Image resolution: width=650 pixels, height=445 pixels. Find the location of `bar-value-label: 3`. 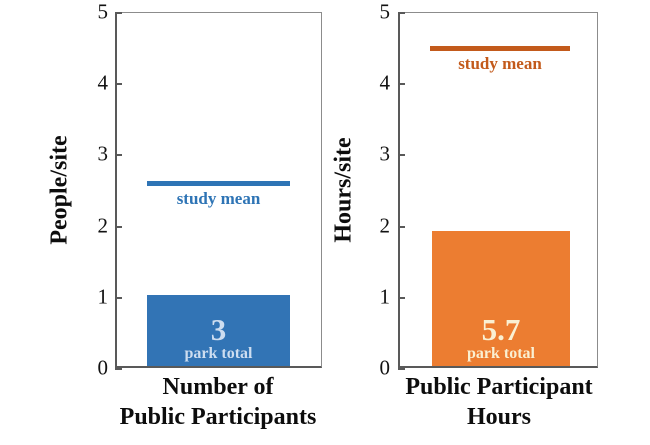

bar-value-label: 3 is located at coordinates (218, 329).